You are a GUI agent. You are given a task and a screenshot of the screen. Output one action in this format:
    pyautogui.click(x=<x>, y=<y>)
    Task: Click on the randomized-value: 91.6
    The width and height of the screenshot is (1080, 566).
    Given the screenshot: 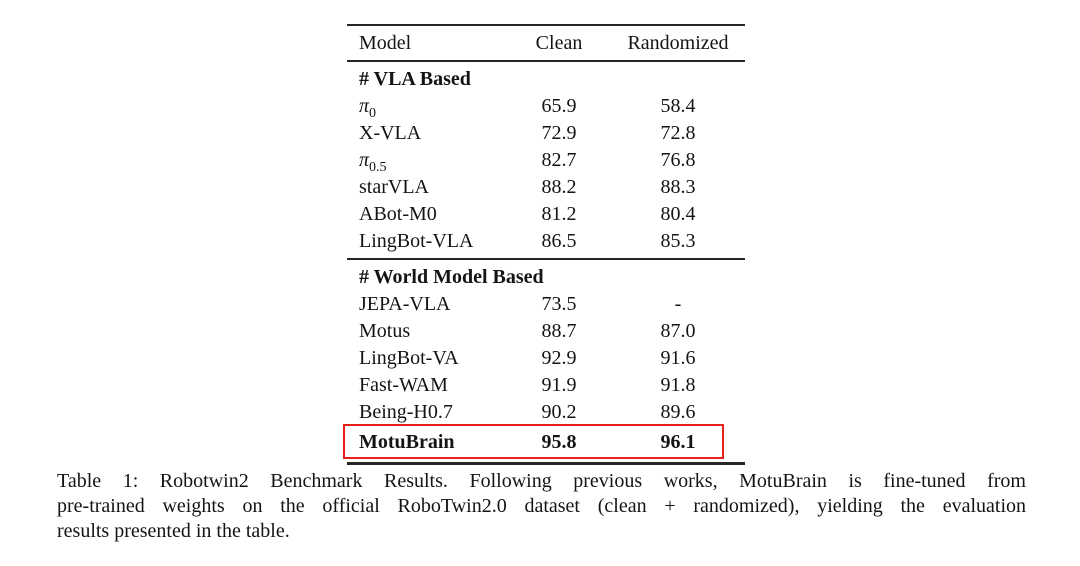 What is the action you would take?
    pyautogui.click(x=678, y=358)
    